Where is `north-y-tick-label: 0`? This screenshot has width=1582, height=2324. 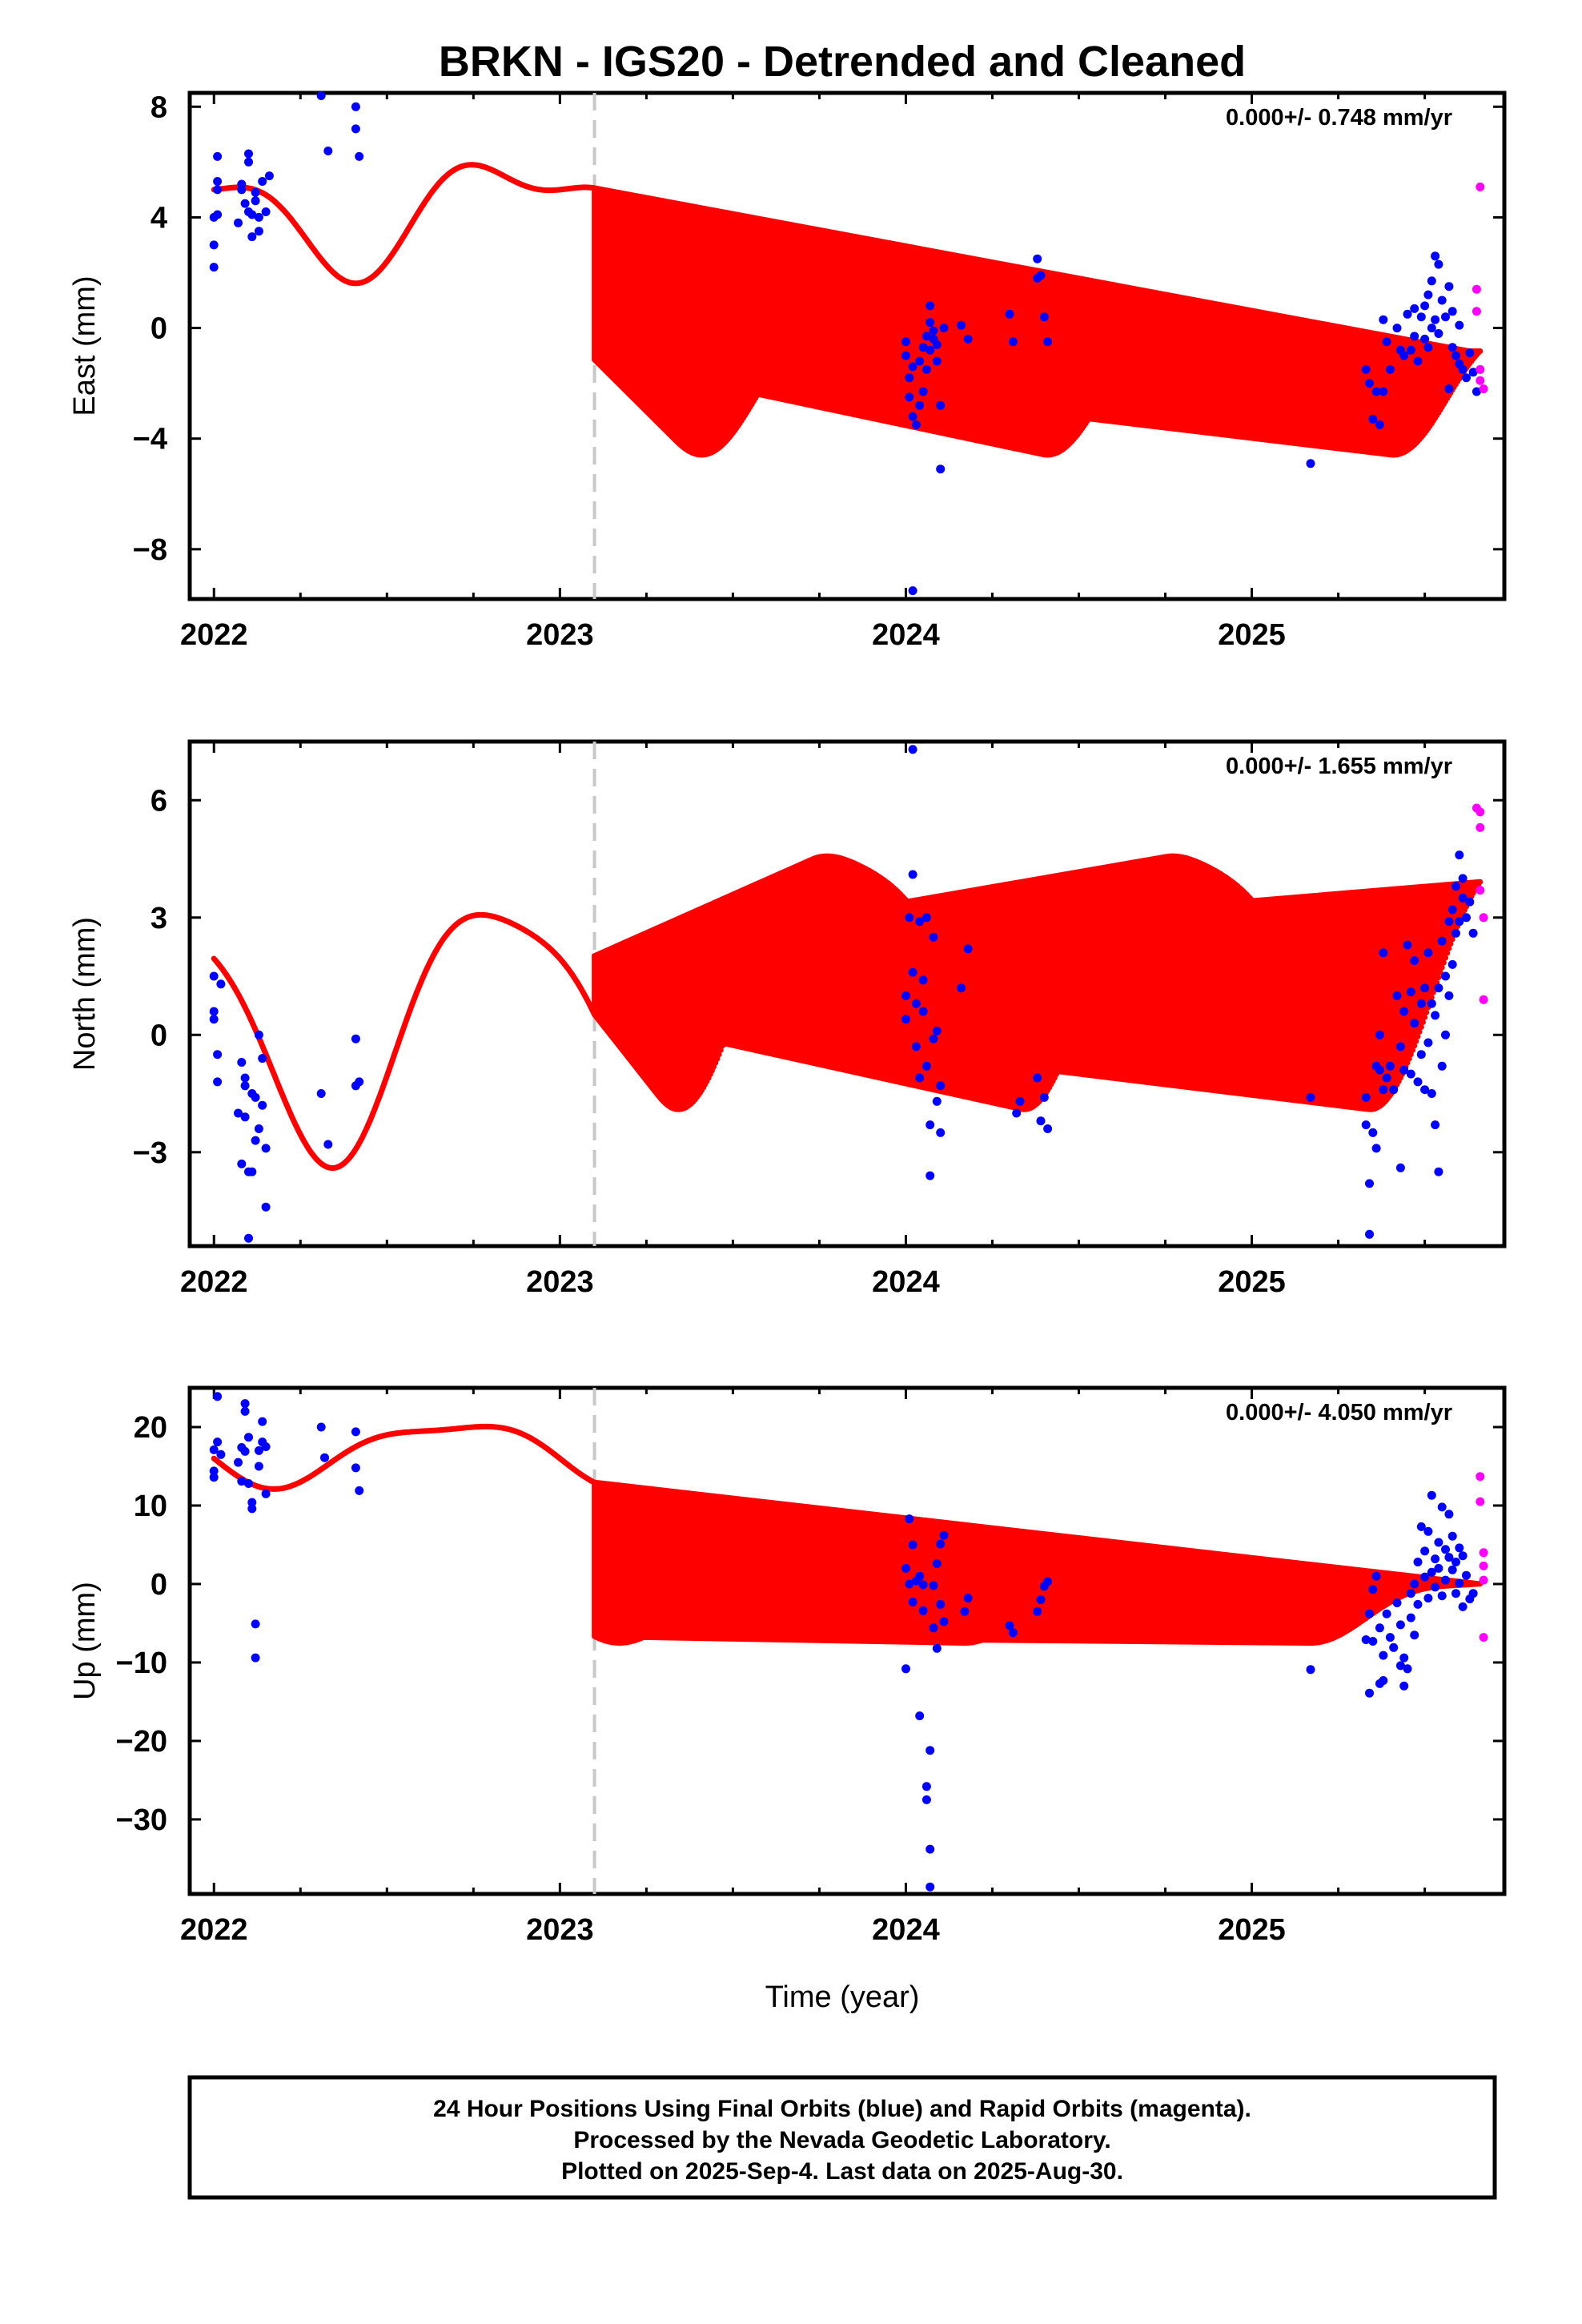 north-y-tick-label: 0 is located at coordinates (159, 1035).